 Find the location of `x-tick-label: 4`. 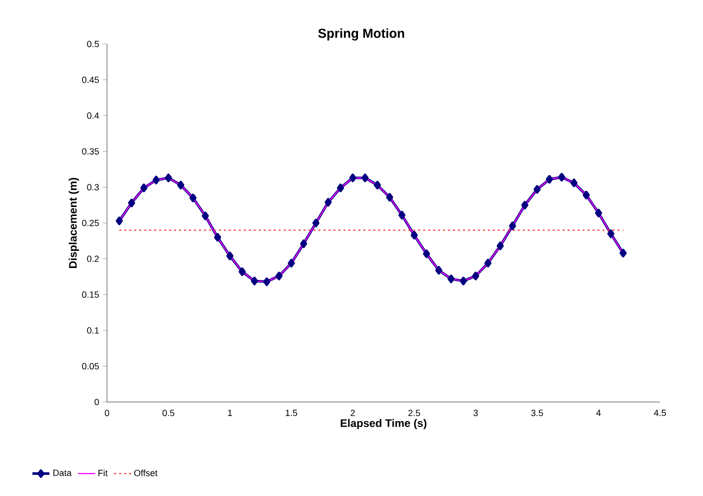

x-tick-label: 4 is located at coordinates (598, 413).